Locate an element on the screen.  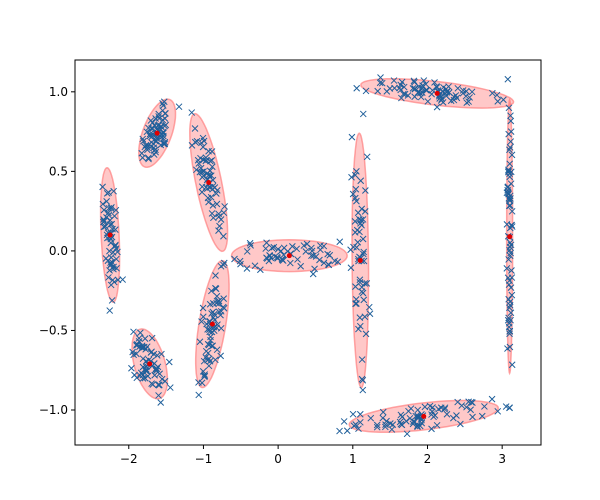
x-tick-label: 3 is located at coordinates (502, 459).